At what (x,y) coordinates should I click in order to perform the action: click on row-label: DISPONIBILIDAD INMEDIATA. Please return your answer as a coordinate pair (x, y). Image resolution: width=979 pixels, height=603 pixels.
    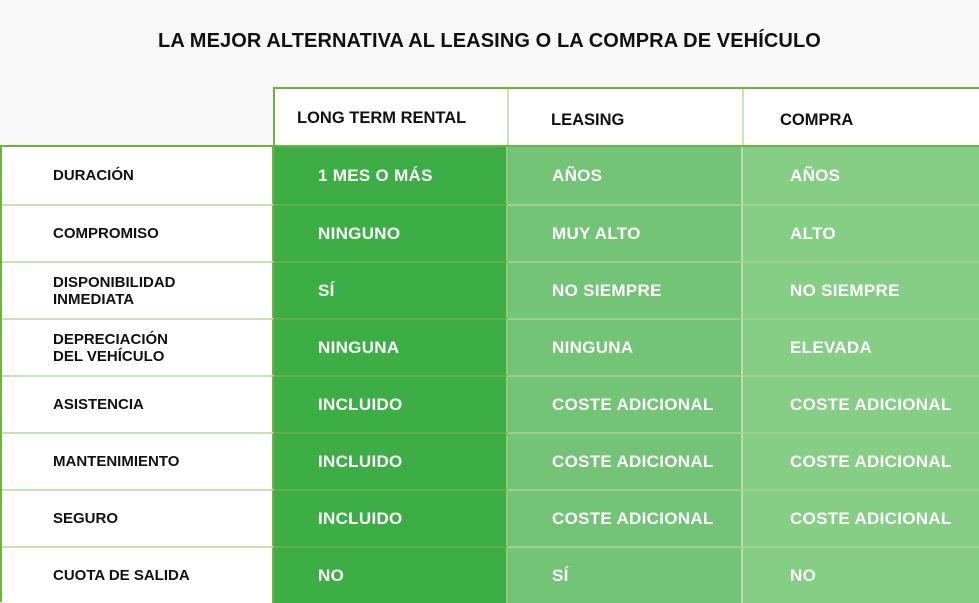
    Looking at the image, I should click on (138, 289).